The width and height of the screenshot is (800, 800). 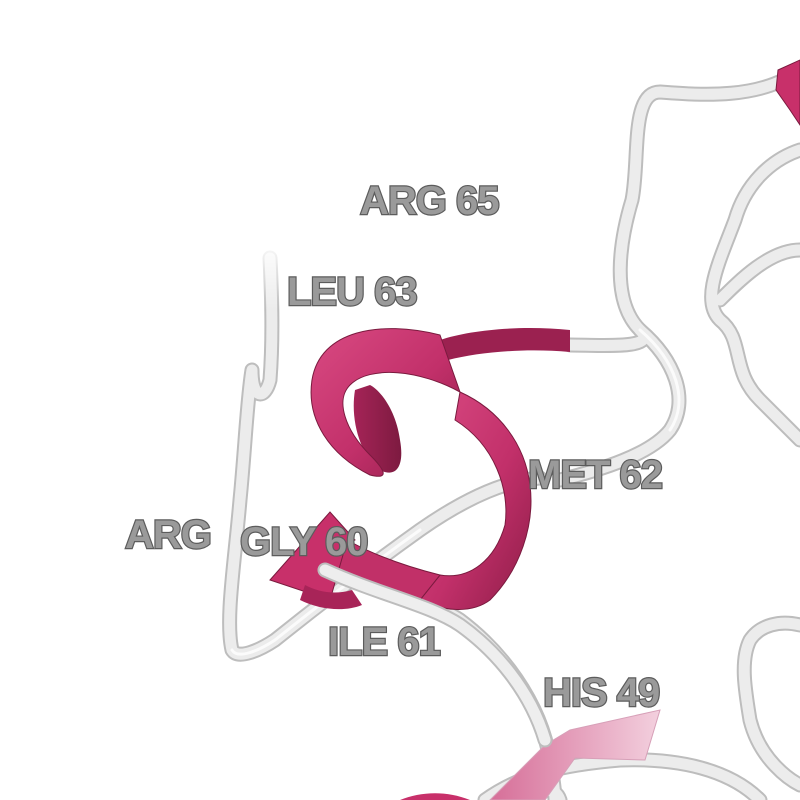 I want to click on label-gly-60: GLY 60, so click(x=303, y=542).